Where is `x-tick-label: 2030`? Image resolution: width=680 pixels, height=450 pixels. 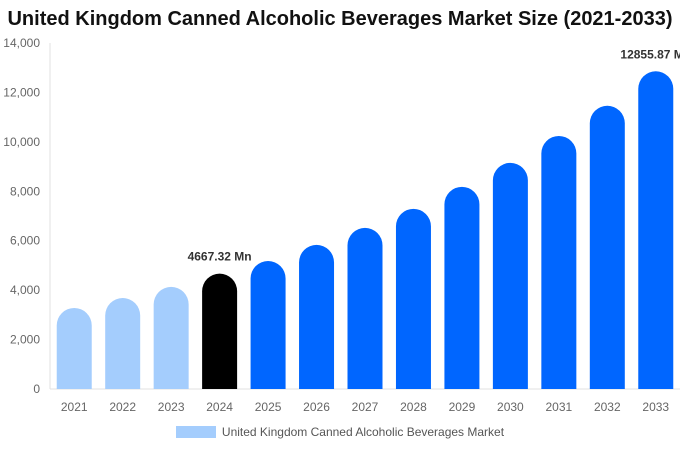
x-tick-label: 2030 is located at coordinates (510, 407).